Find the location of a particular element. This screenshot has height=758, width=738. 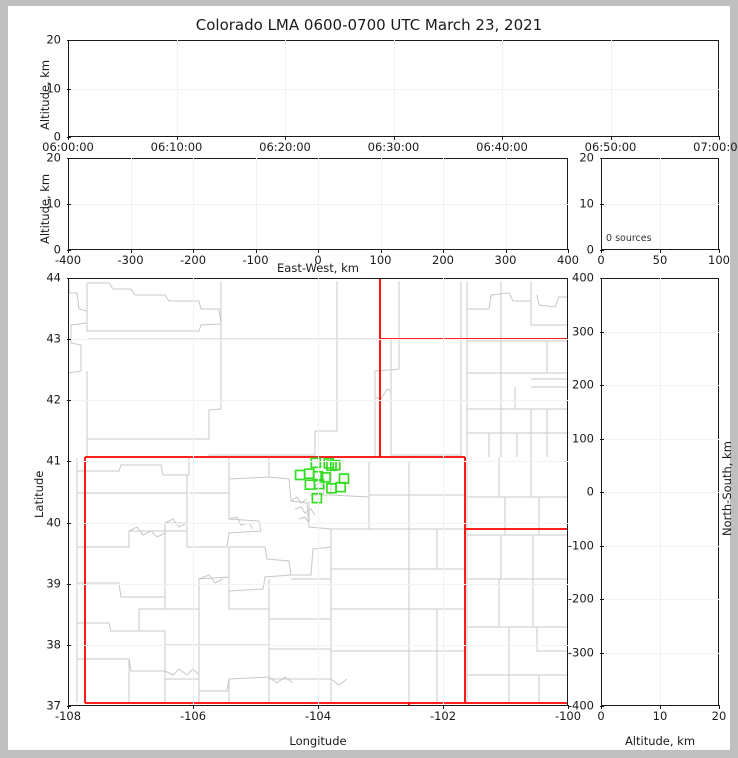

y-tick-label: 300 is located at coordinates (583, 330).